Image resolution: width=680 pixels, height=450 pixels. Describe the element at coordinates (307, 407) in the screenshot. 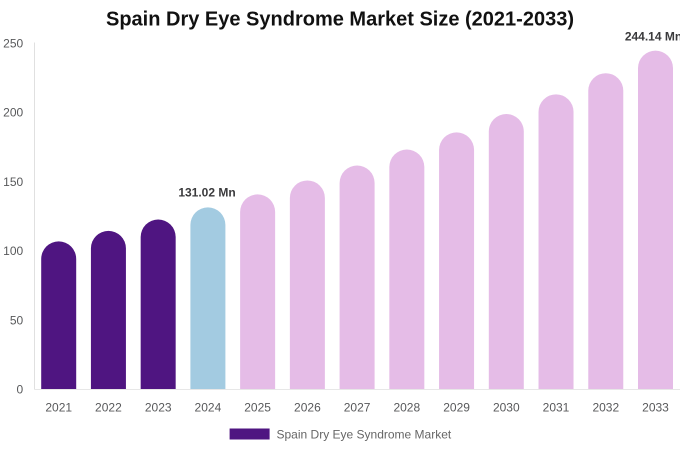

I see `svg-text: 2026` at that location.